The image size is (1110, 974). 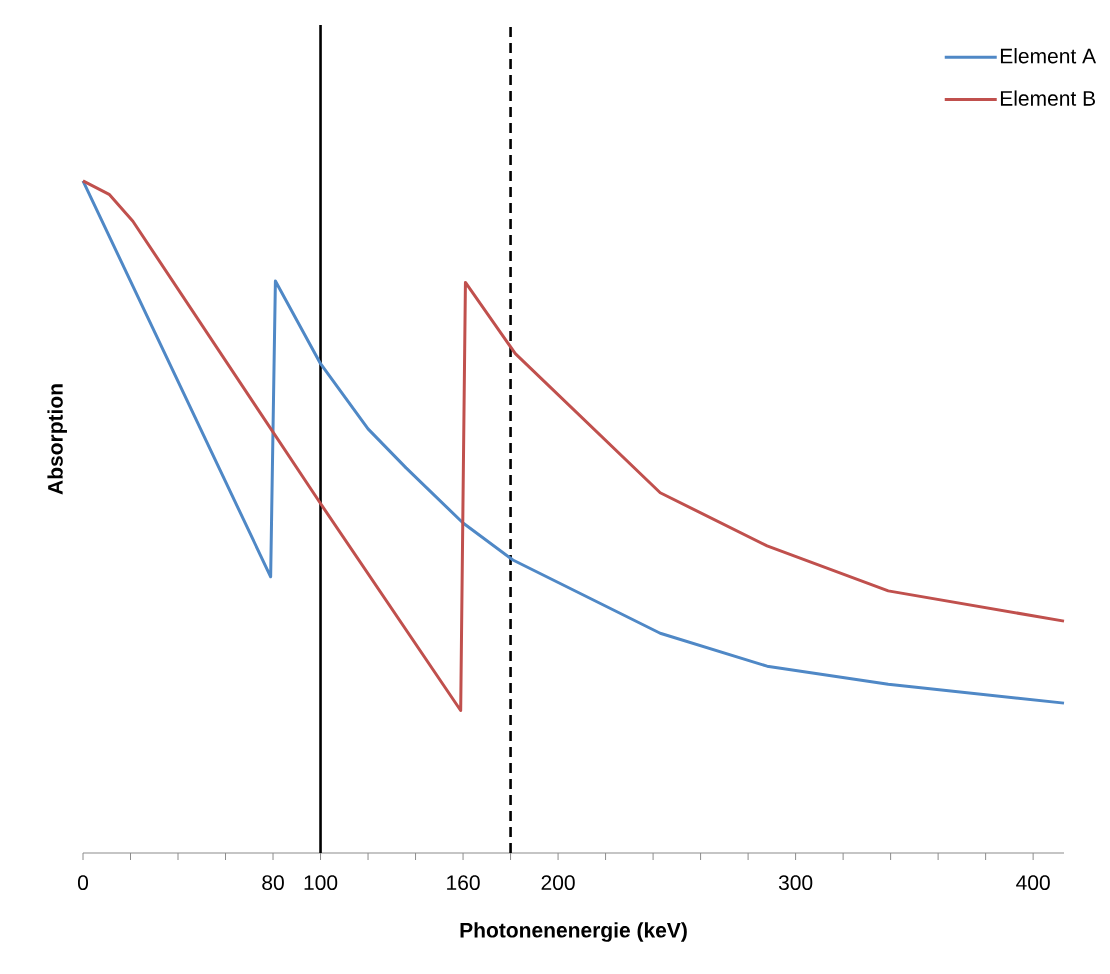 I want to click on x-tick-label: 160, so click(x=463, y=883).